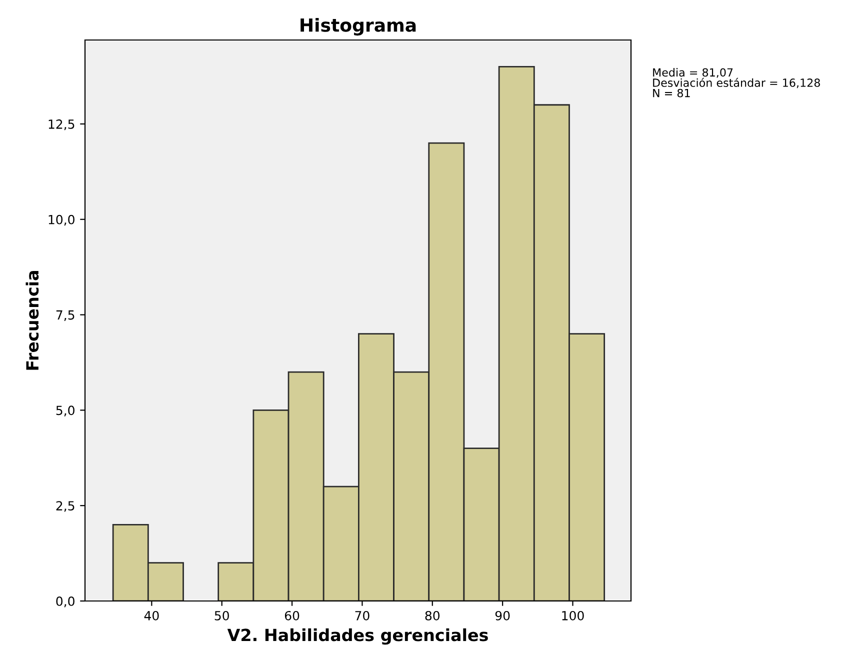  Describe the element at coordinates (32, 320) in the screenshot. I see `y-axis-title: Frecuencia` at that location.